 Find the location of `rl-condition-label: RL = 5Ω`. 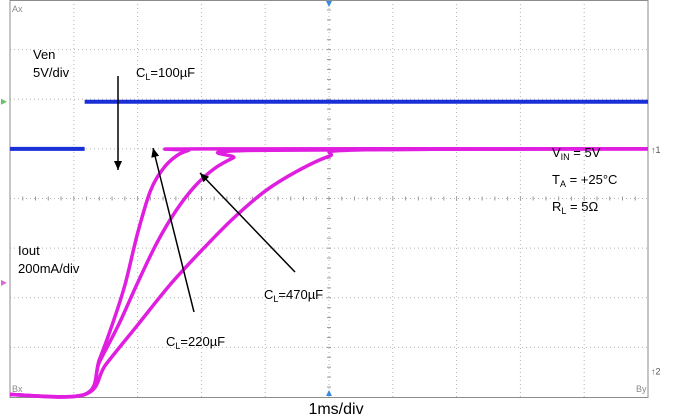

rl-condition-label: RL = 5Ω is located at coordinates (575, 207).